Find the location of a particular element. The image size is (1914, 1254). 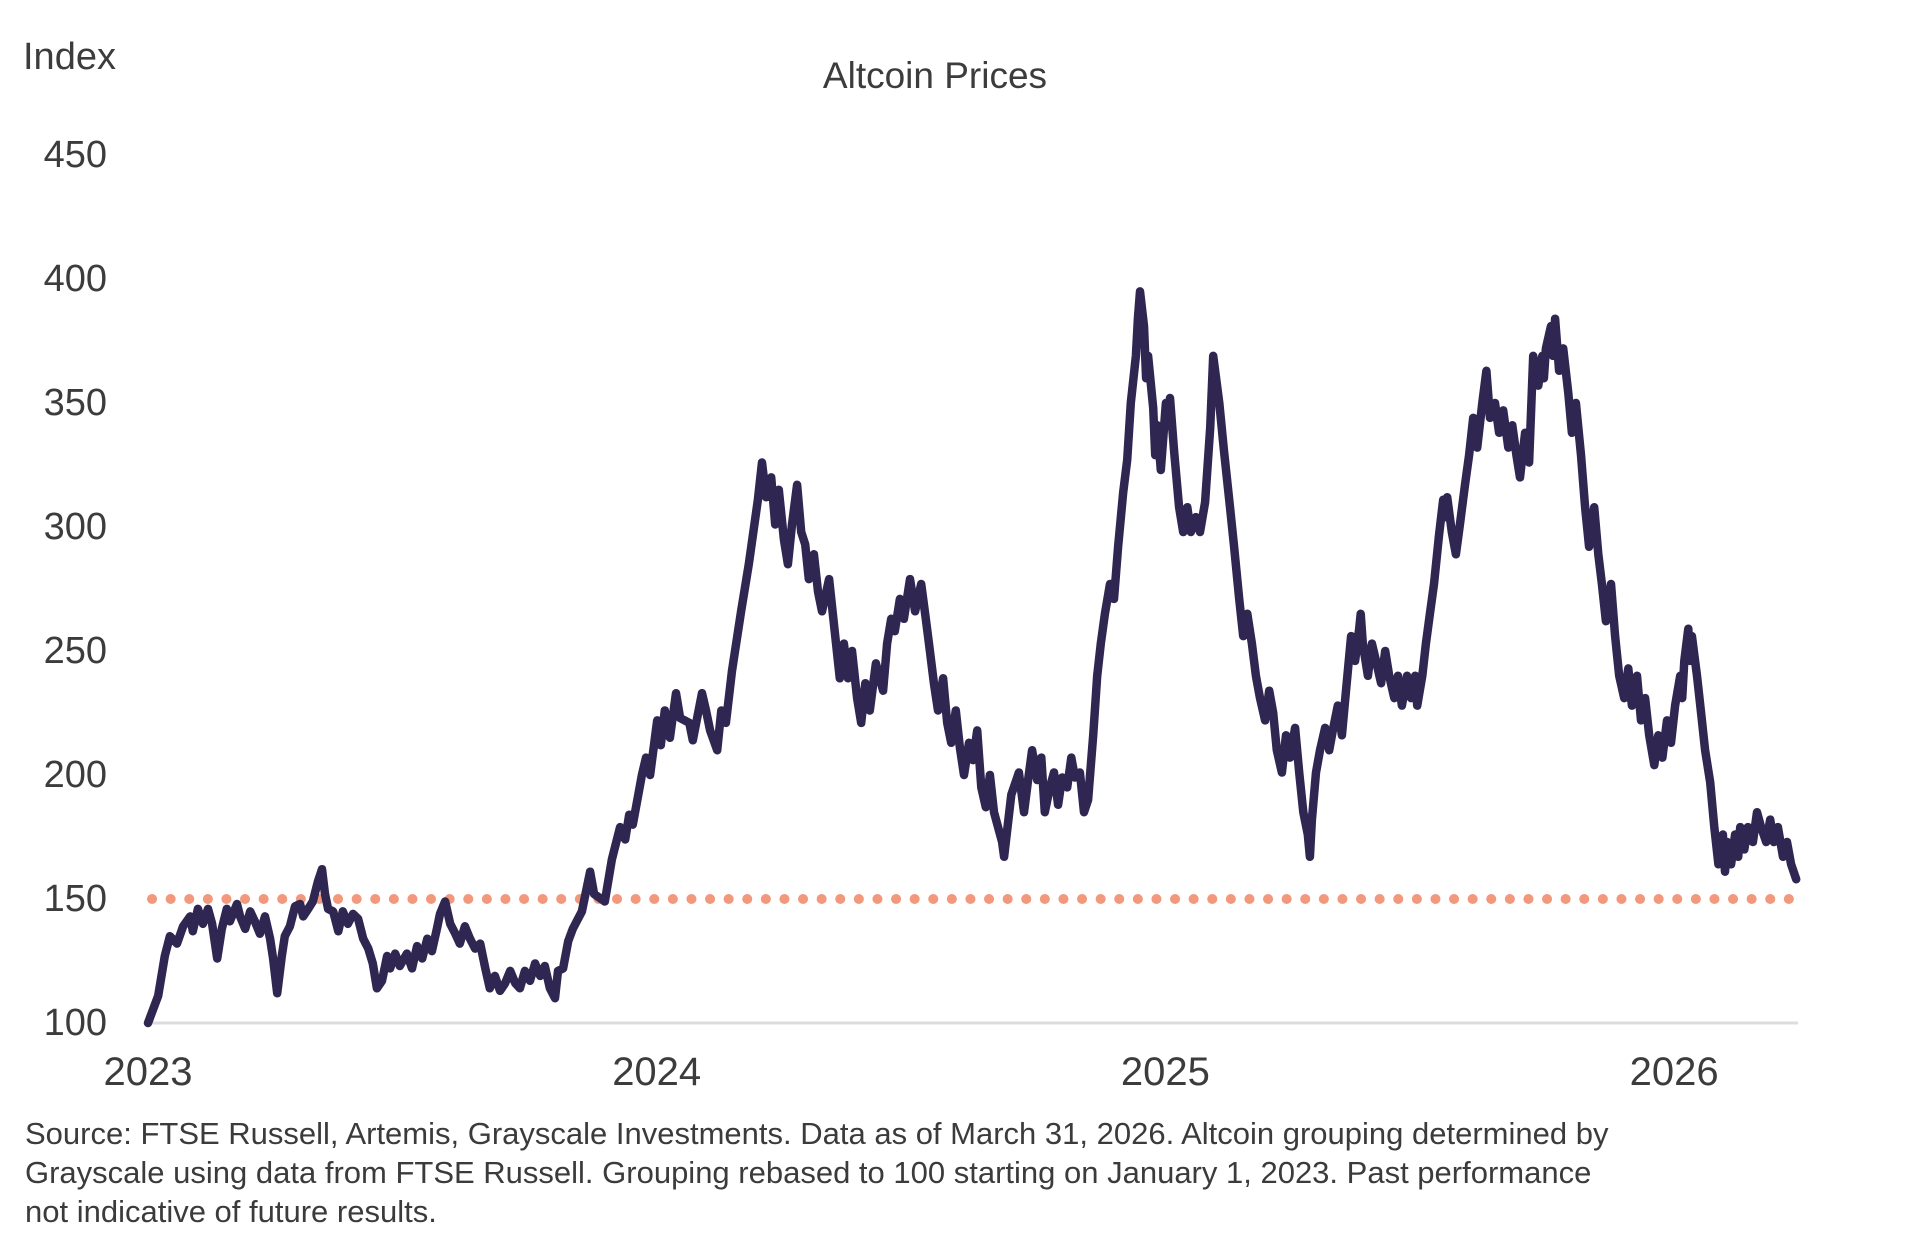

x-tick-label: 2024 is located at coordinates (657, 1072).